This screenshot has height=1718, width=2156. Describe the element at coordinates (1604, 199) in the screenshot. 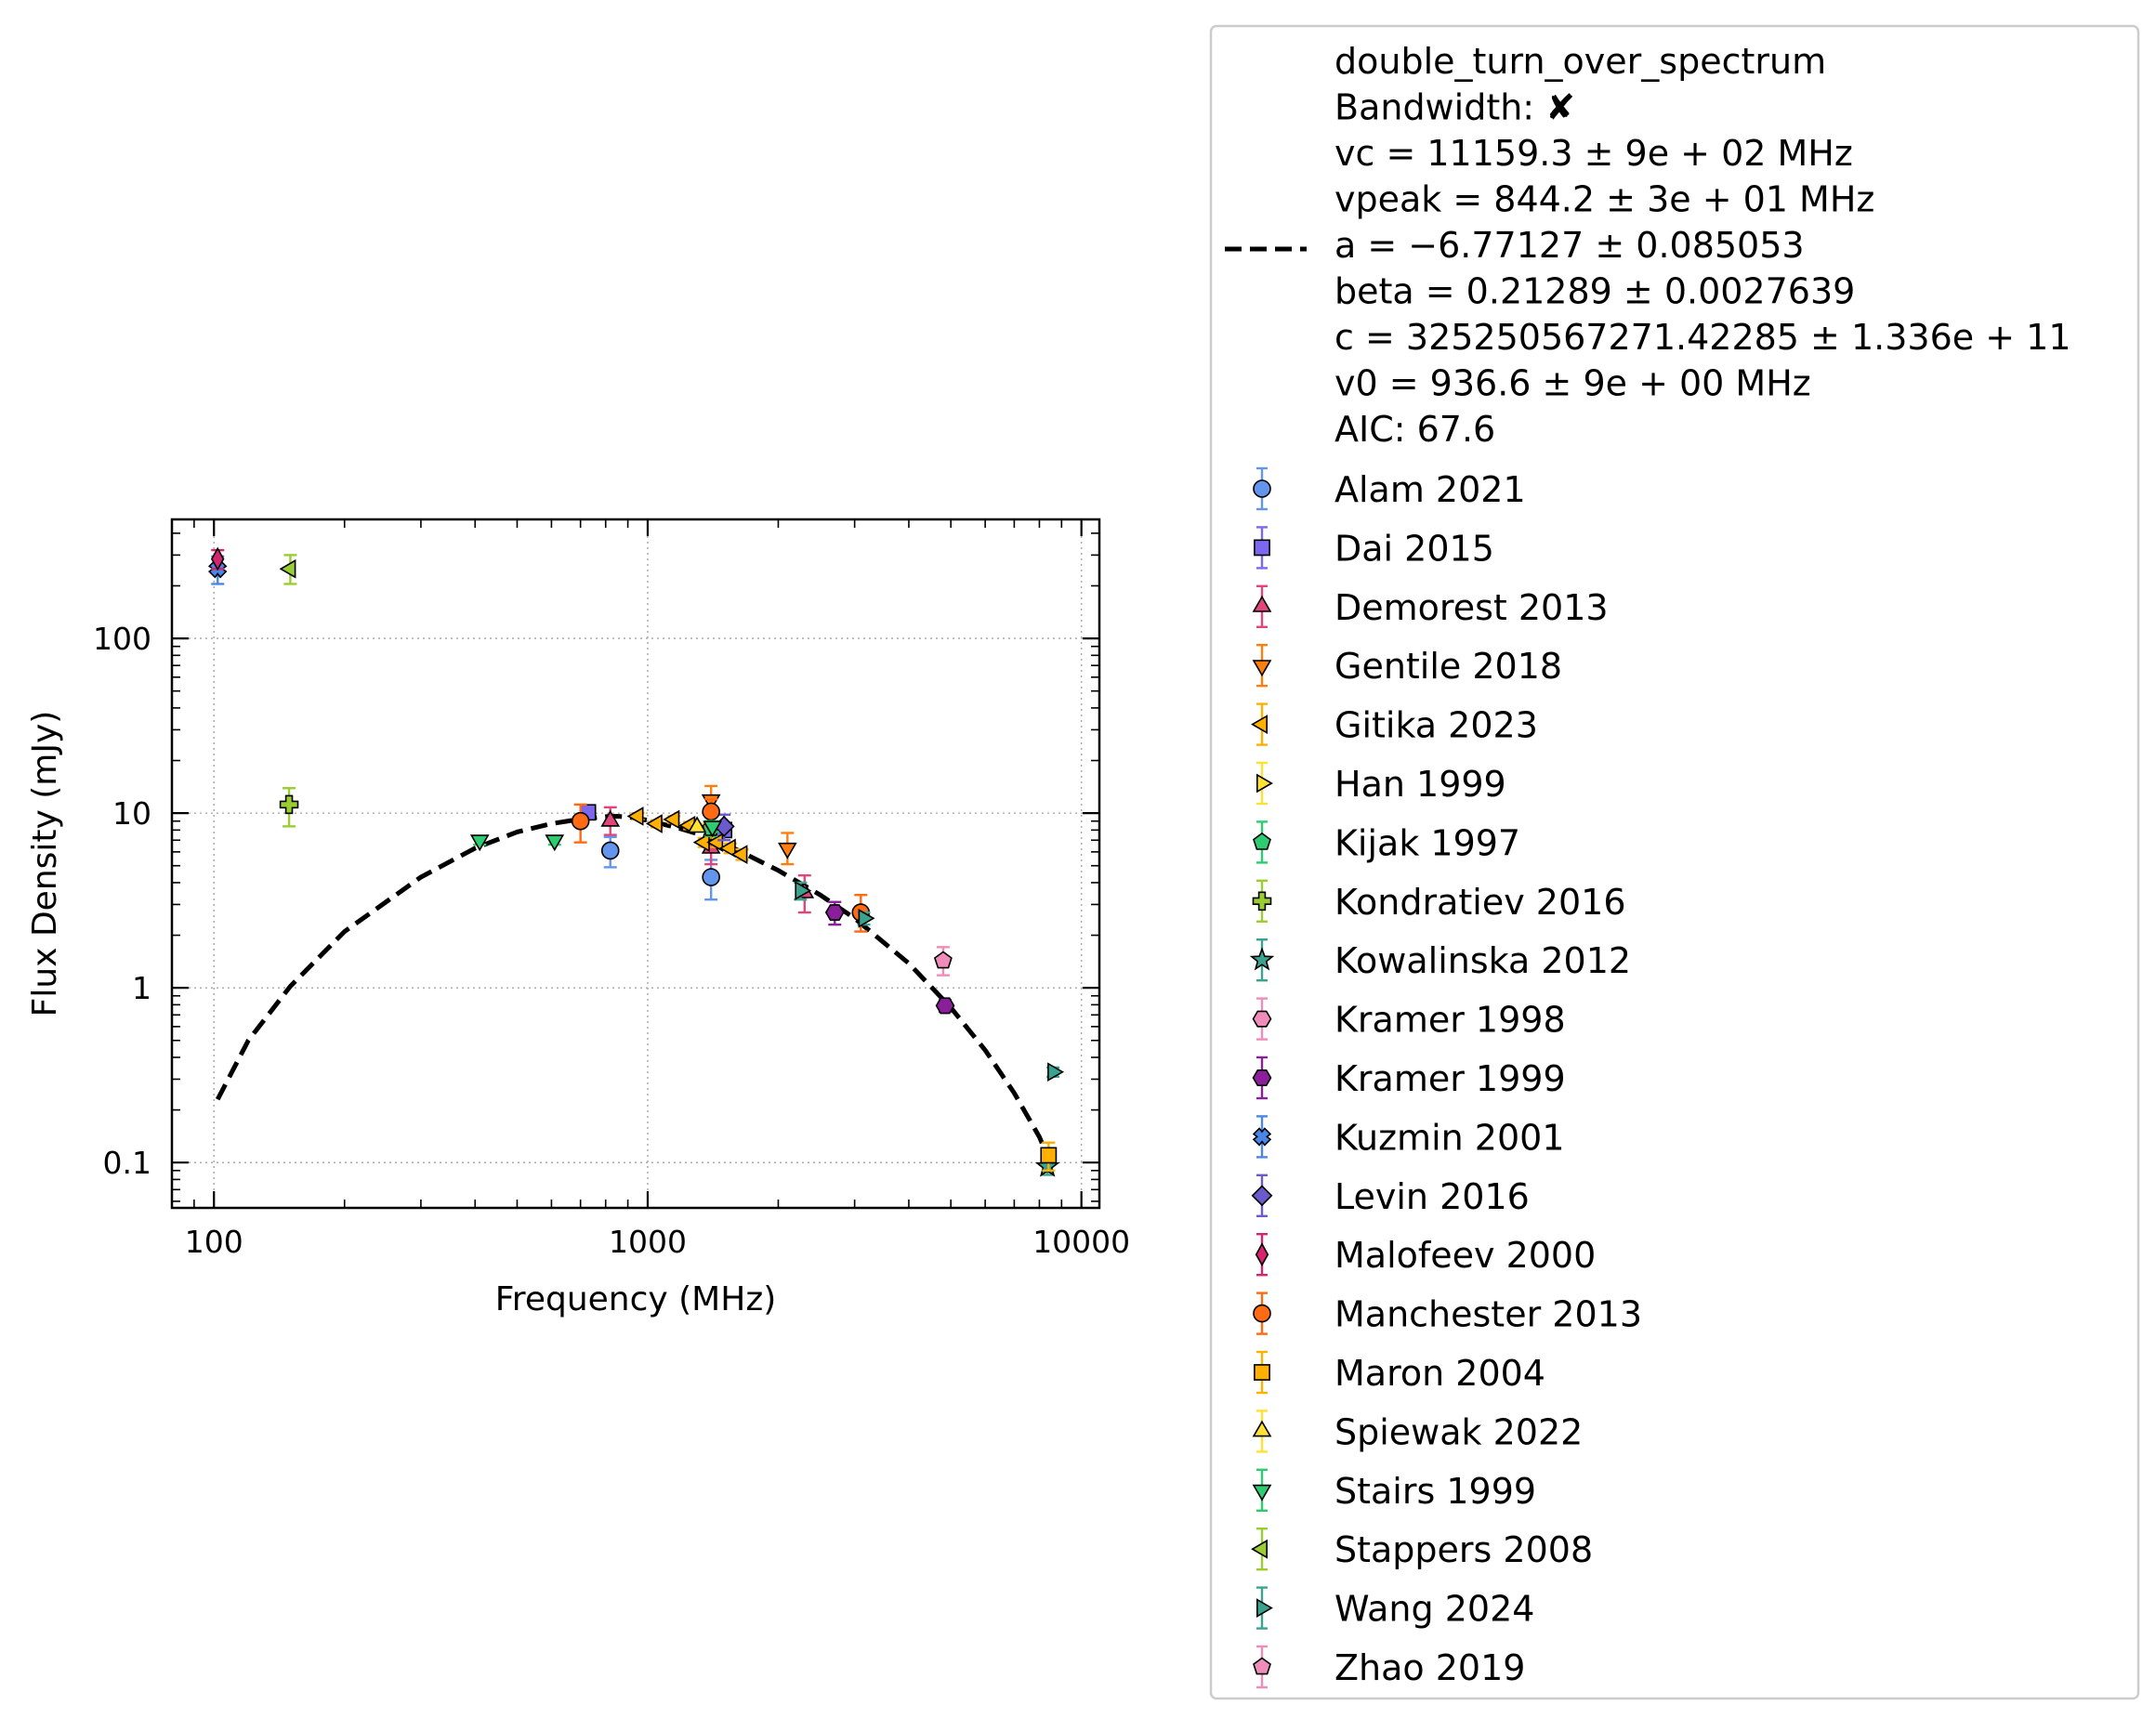

I see `fit-legend-line: vpeak = 844.2 ± 3e + 01 MHz` at that location.